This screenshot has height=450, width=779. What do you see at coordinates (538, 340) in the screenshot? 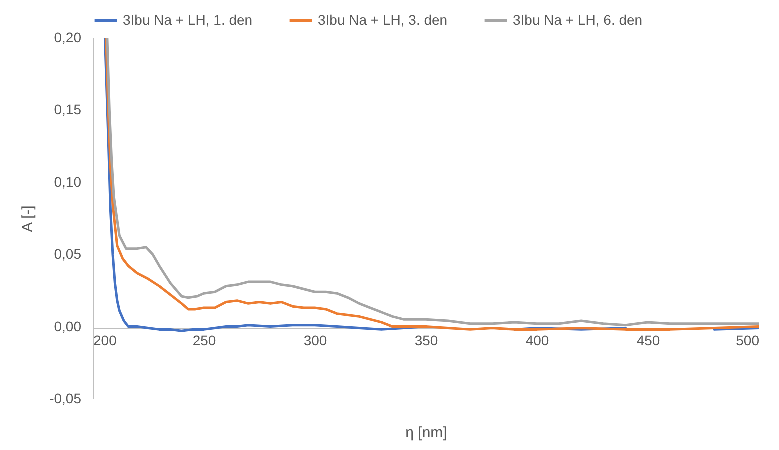
I see `x-tick-label: 400` at bounding box center [538, 340].